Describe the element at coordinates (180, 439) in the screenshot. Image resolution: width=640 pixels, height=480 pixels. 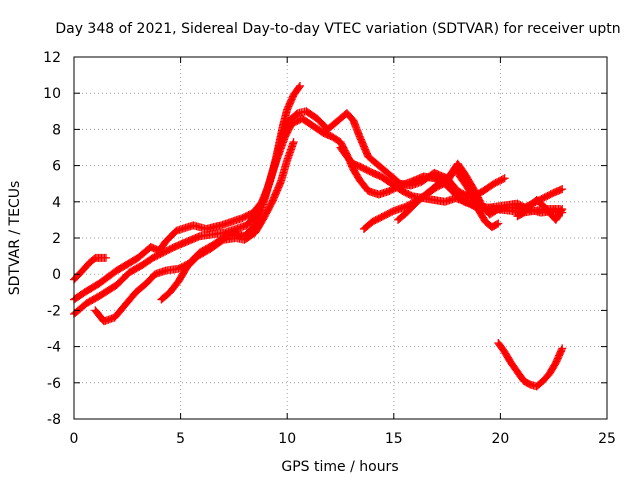
I see `x-tick-label: 5` at that location.